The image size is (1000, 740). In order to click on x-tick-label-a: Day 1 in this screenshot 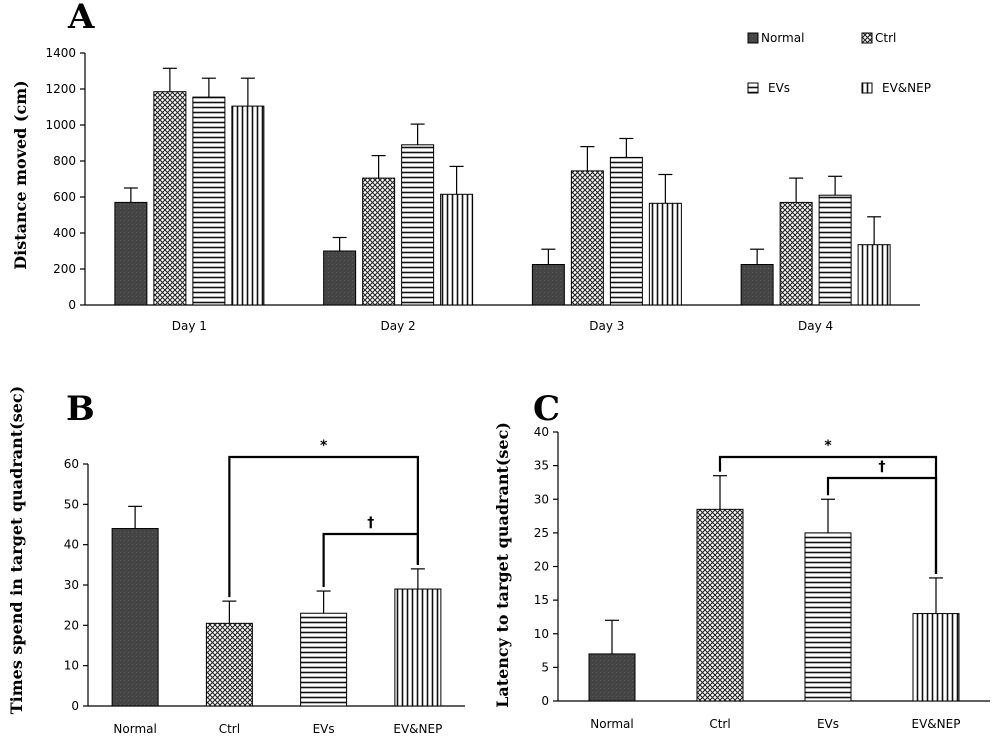, I will do `click(189, 326)`.